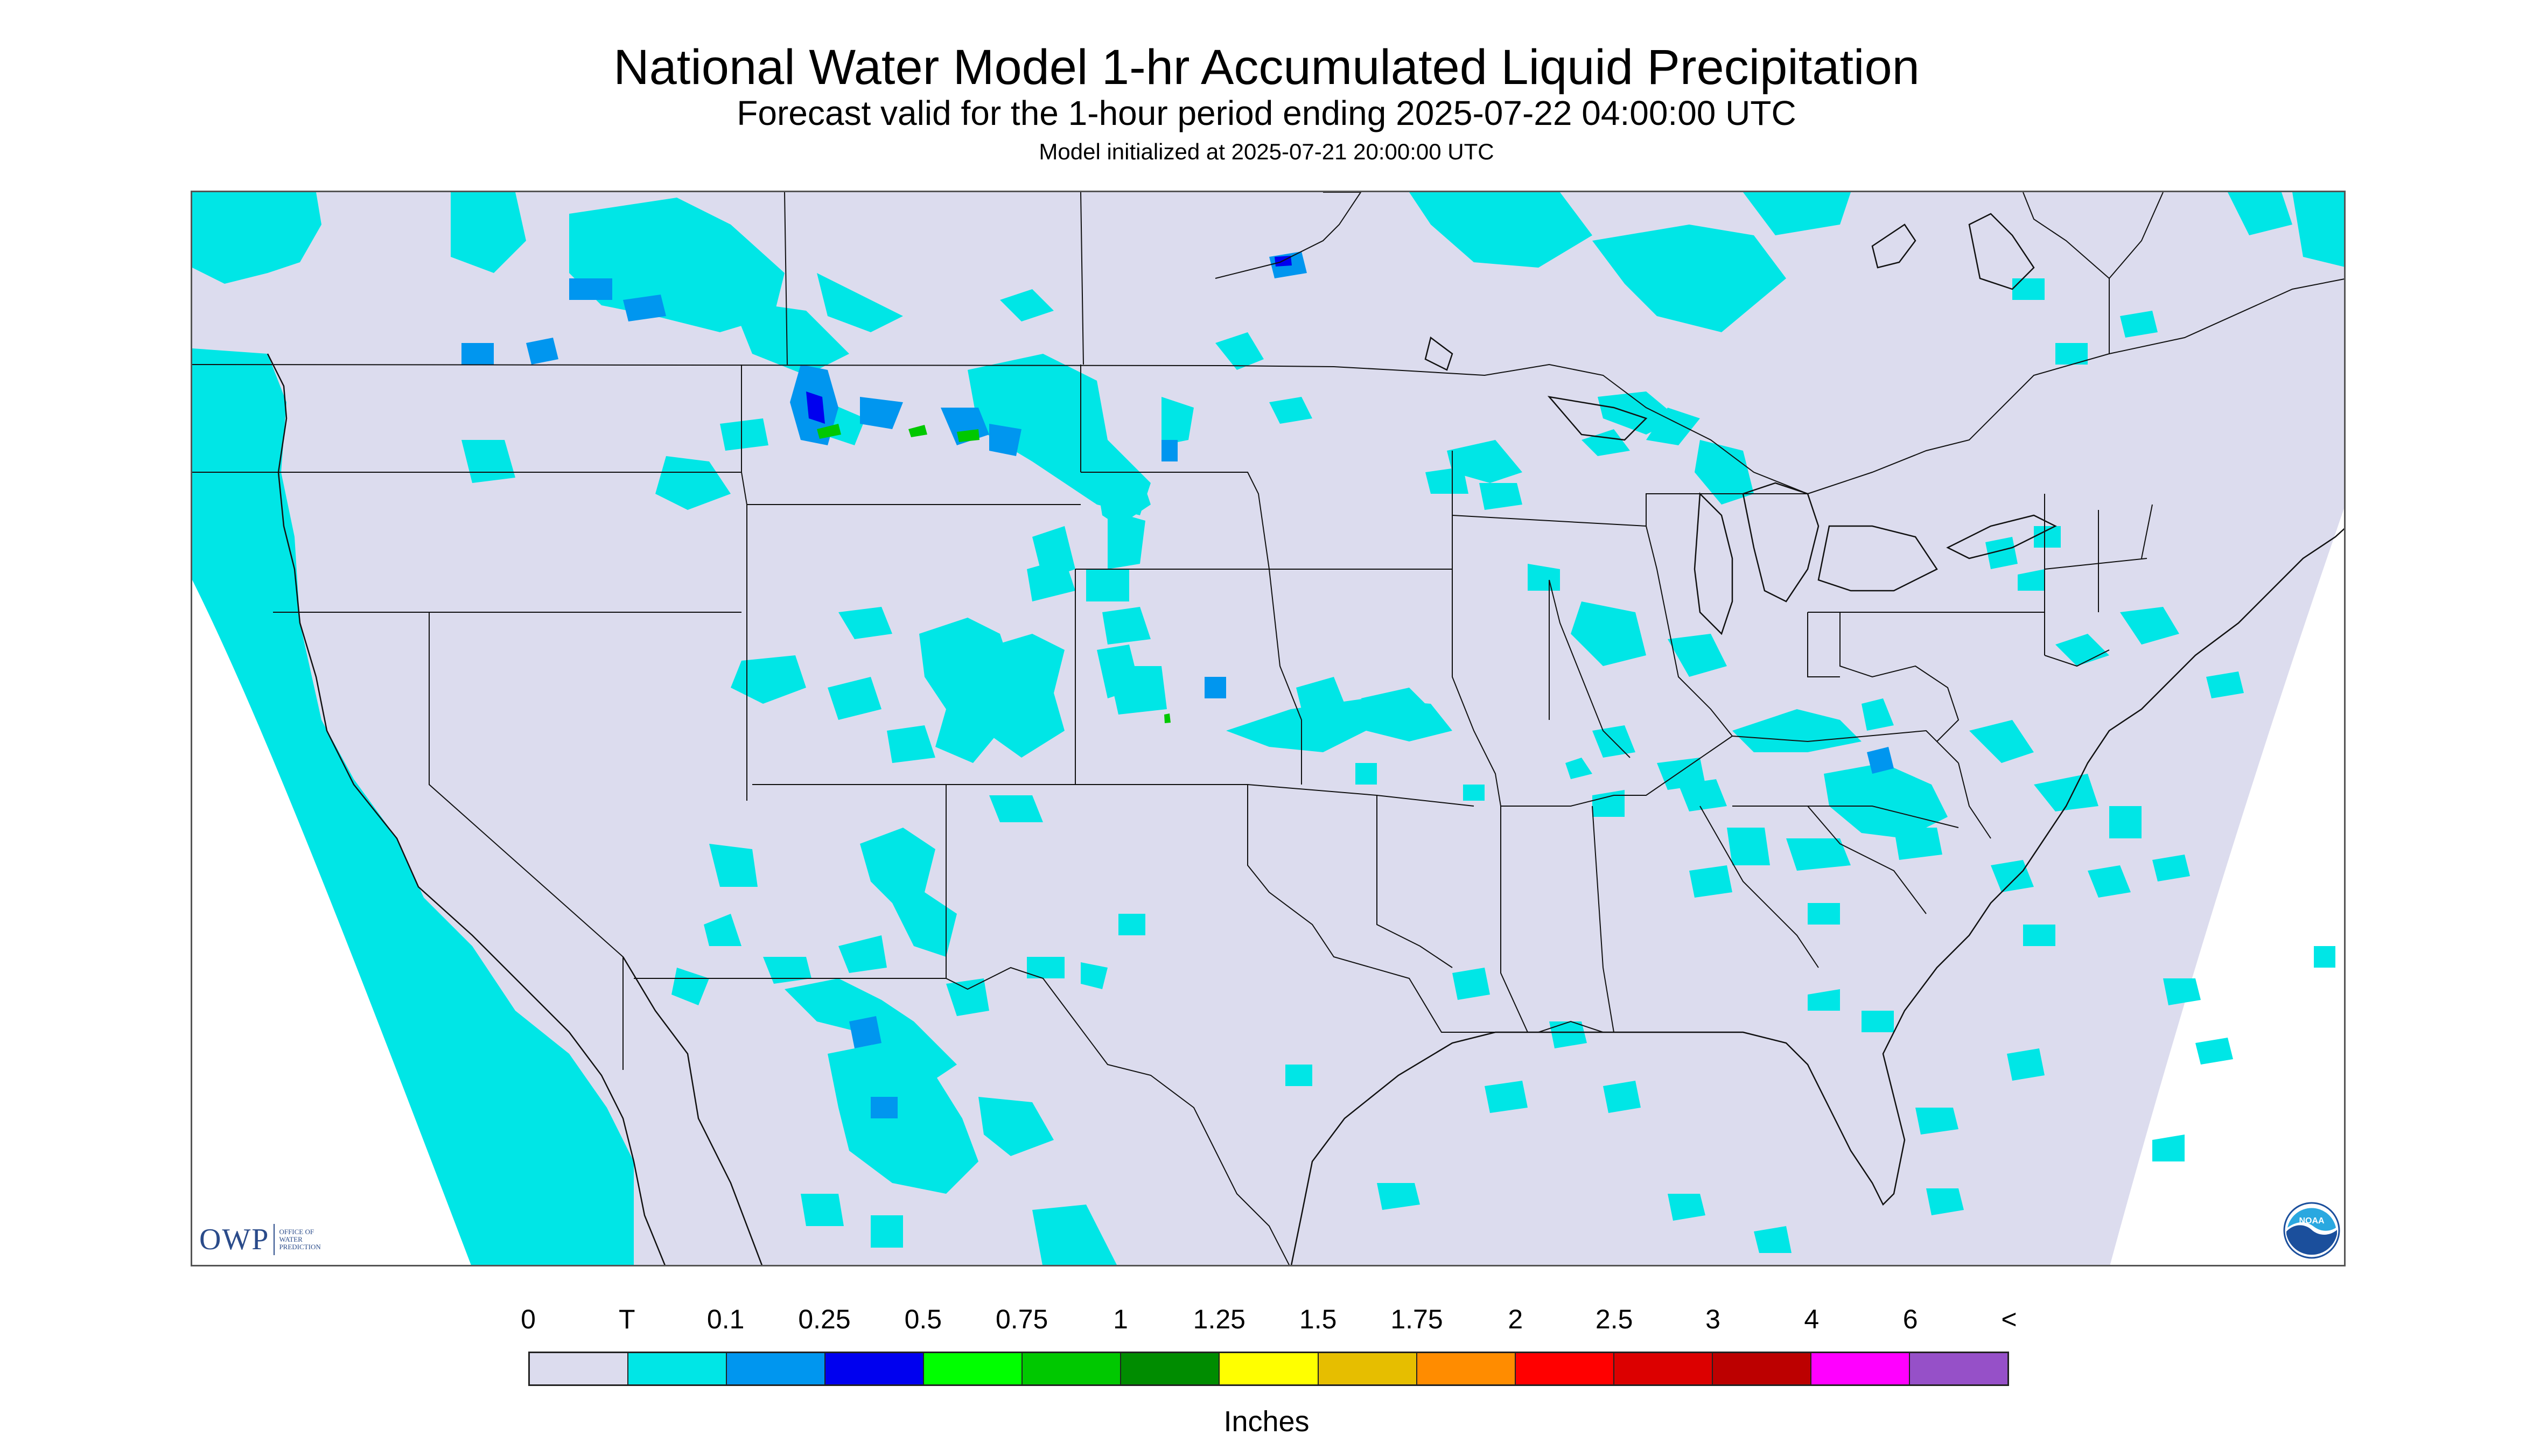 This screenshot has height=1456, width=2533. I want to click on legend-colorbar, so click(1268, 1369).